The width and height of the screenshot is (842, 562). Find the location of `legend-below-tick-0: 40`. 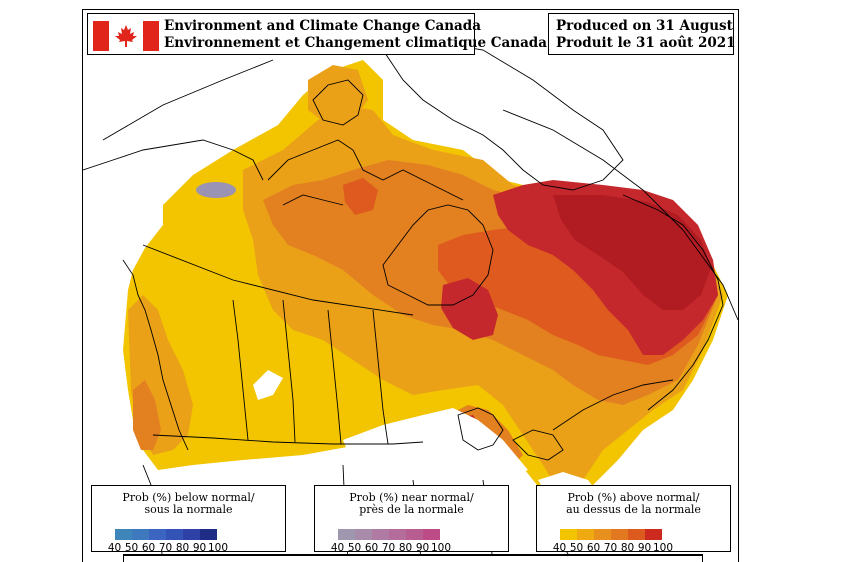

legend-below-tick-0: 40 is located at coordinates (114, 548).